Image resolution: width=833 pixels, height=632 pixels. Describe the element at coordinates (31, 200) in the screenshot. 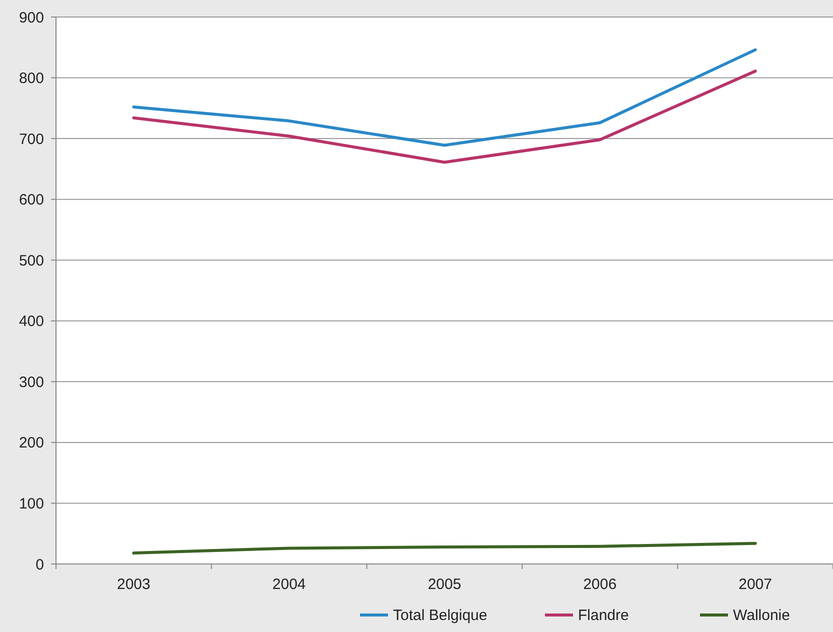

I see `y-tick-label: 600` at that location.